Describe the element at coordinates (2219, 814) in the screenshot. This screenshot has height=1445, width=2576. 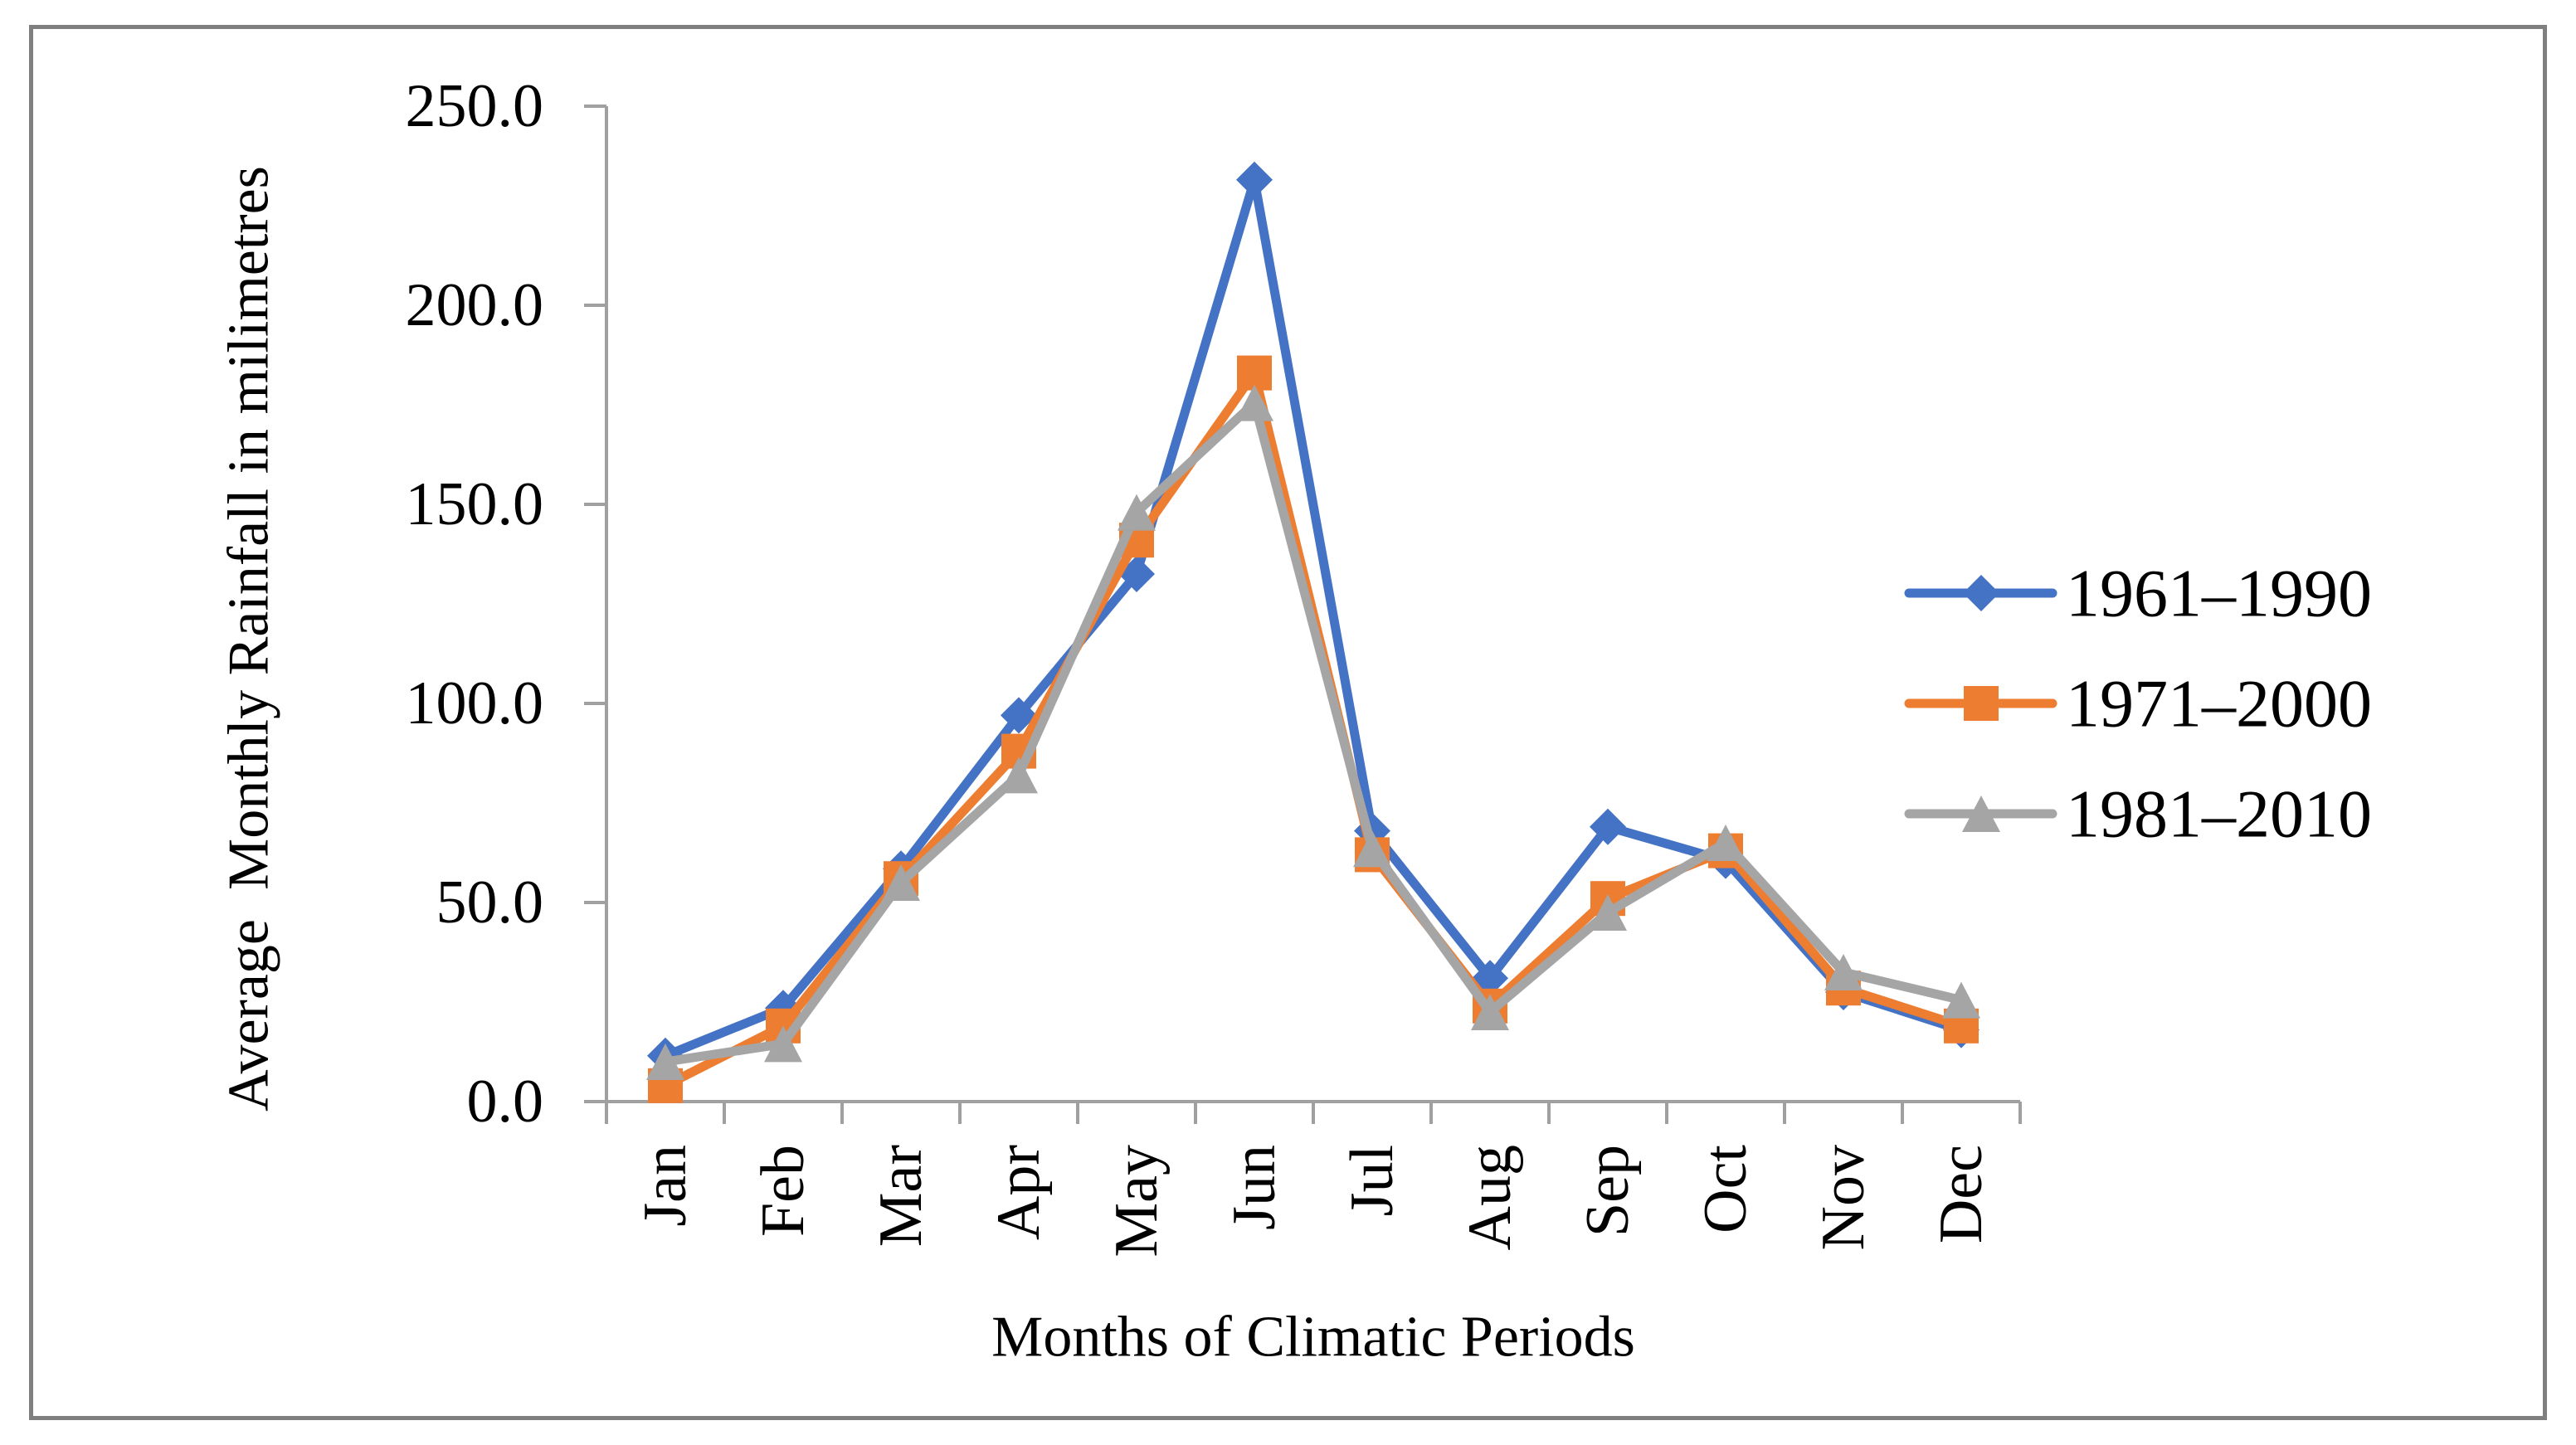
I see `legend-label-1981-2010: 1981–2010` at that location.